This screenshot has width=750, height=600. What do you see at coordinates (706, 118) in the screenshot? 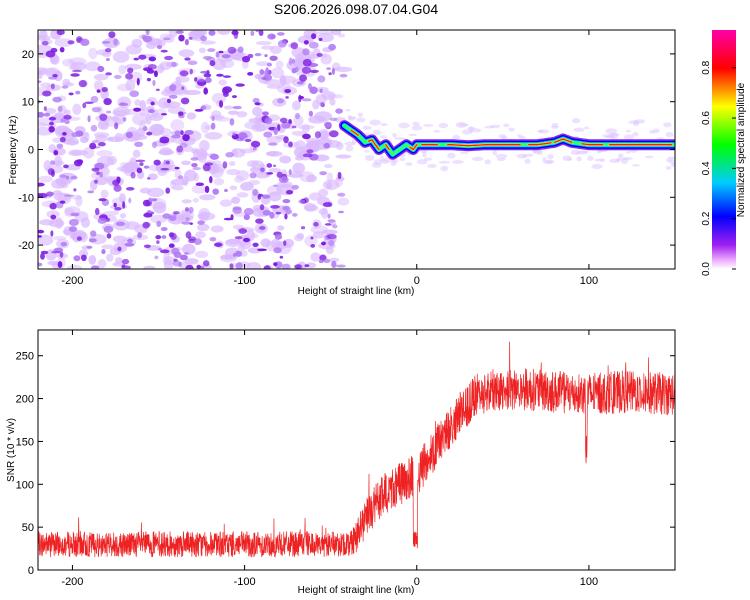
I see `colorbar-tick-label: 0.6` at bounding box center [706, 118].